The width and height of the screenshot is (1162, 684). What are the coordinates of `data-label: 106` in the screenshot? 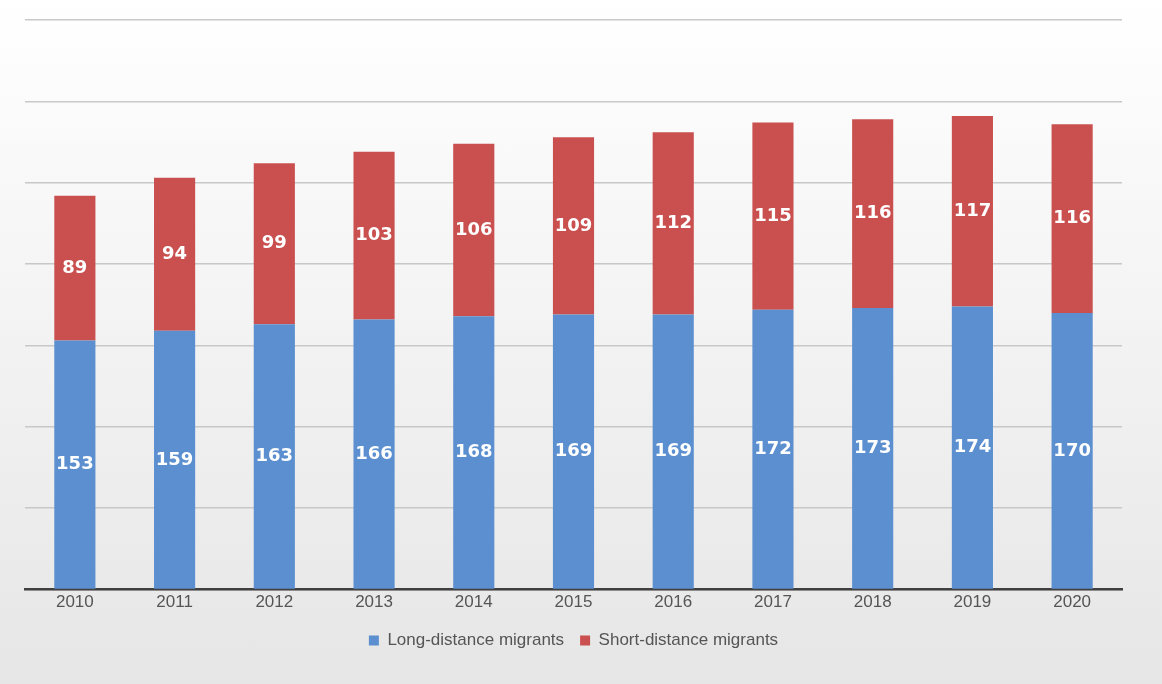 It's located at (473, 228).